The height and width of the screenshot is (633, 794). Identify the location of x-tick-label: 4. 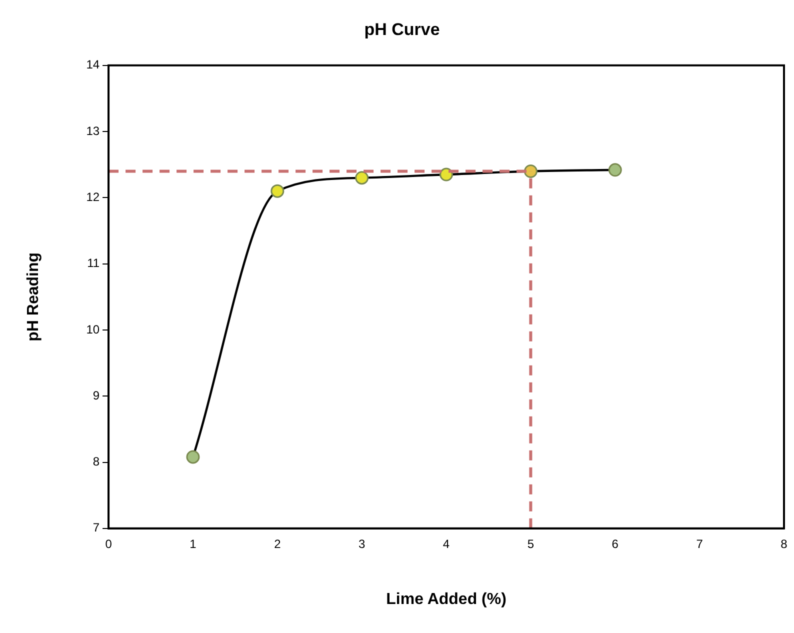
(446, 543).